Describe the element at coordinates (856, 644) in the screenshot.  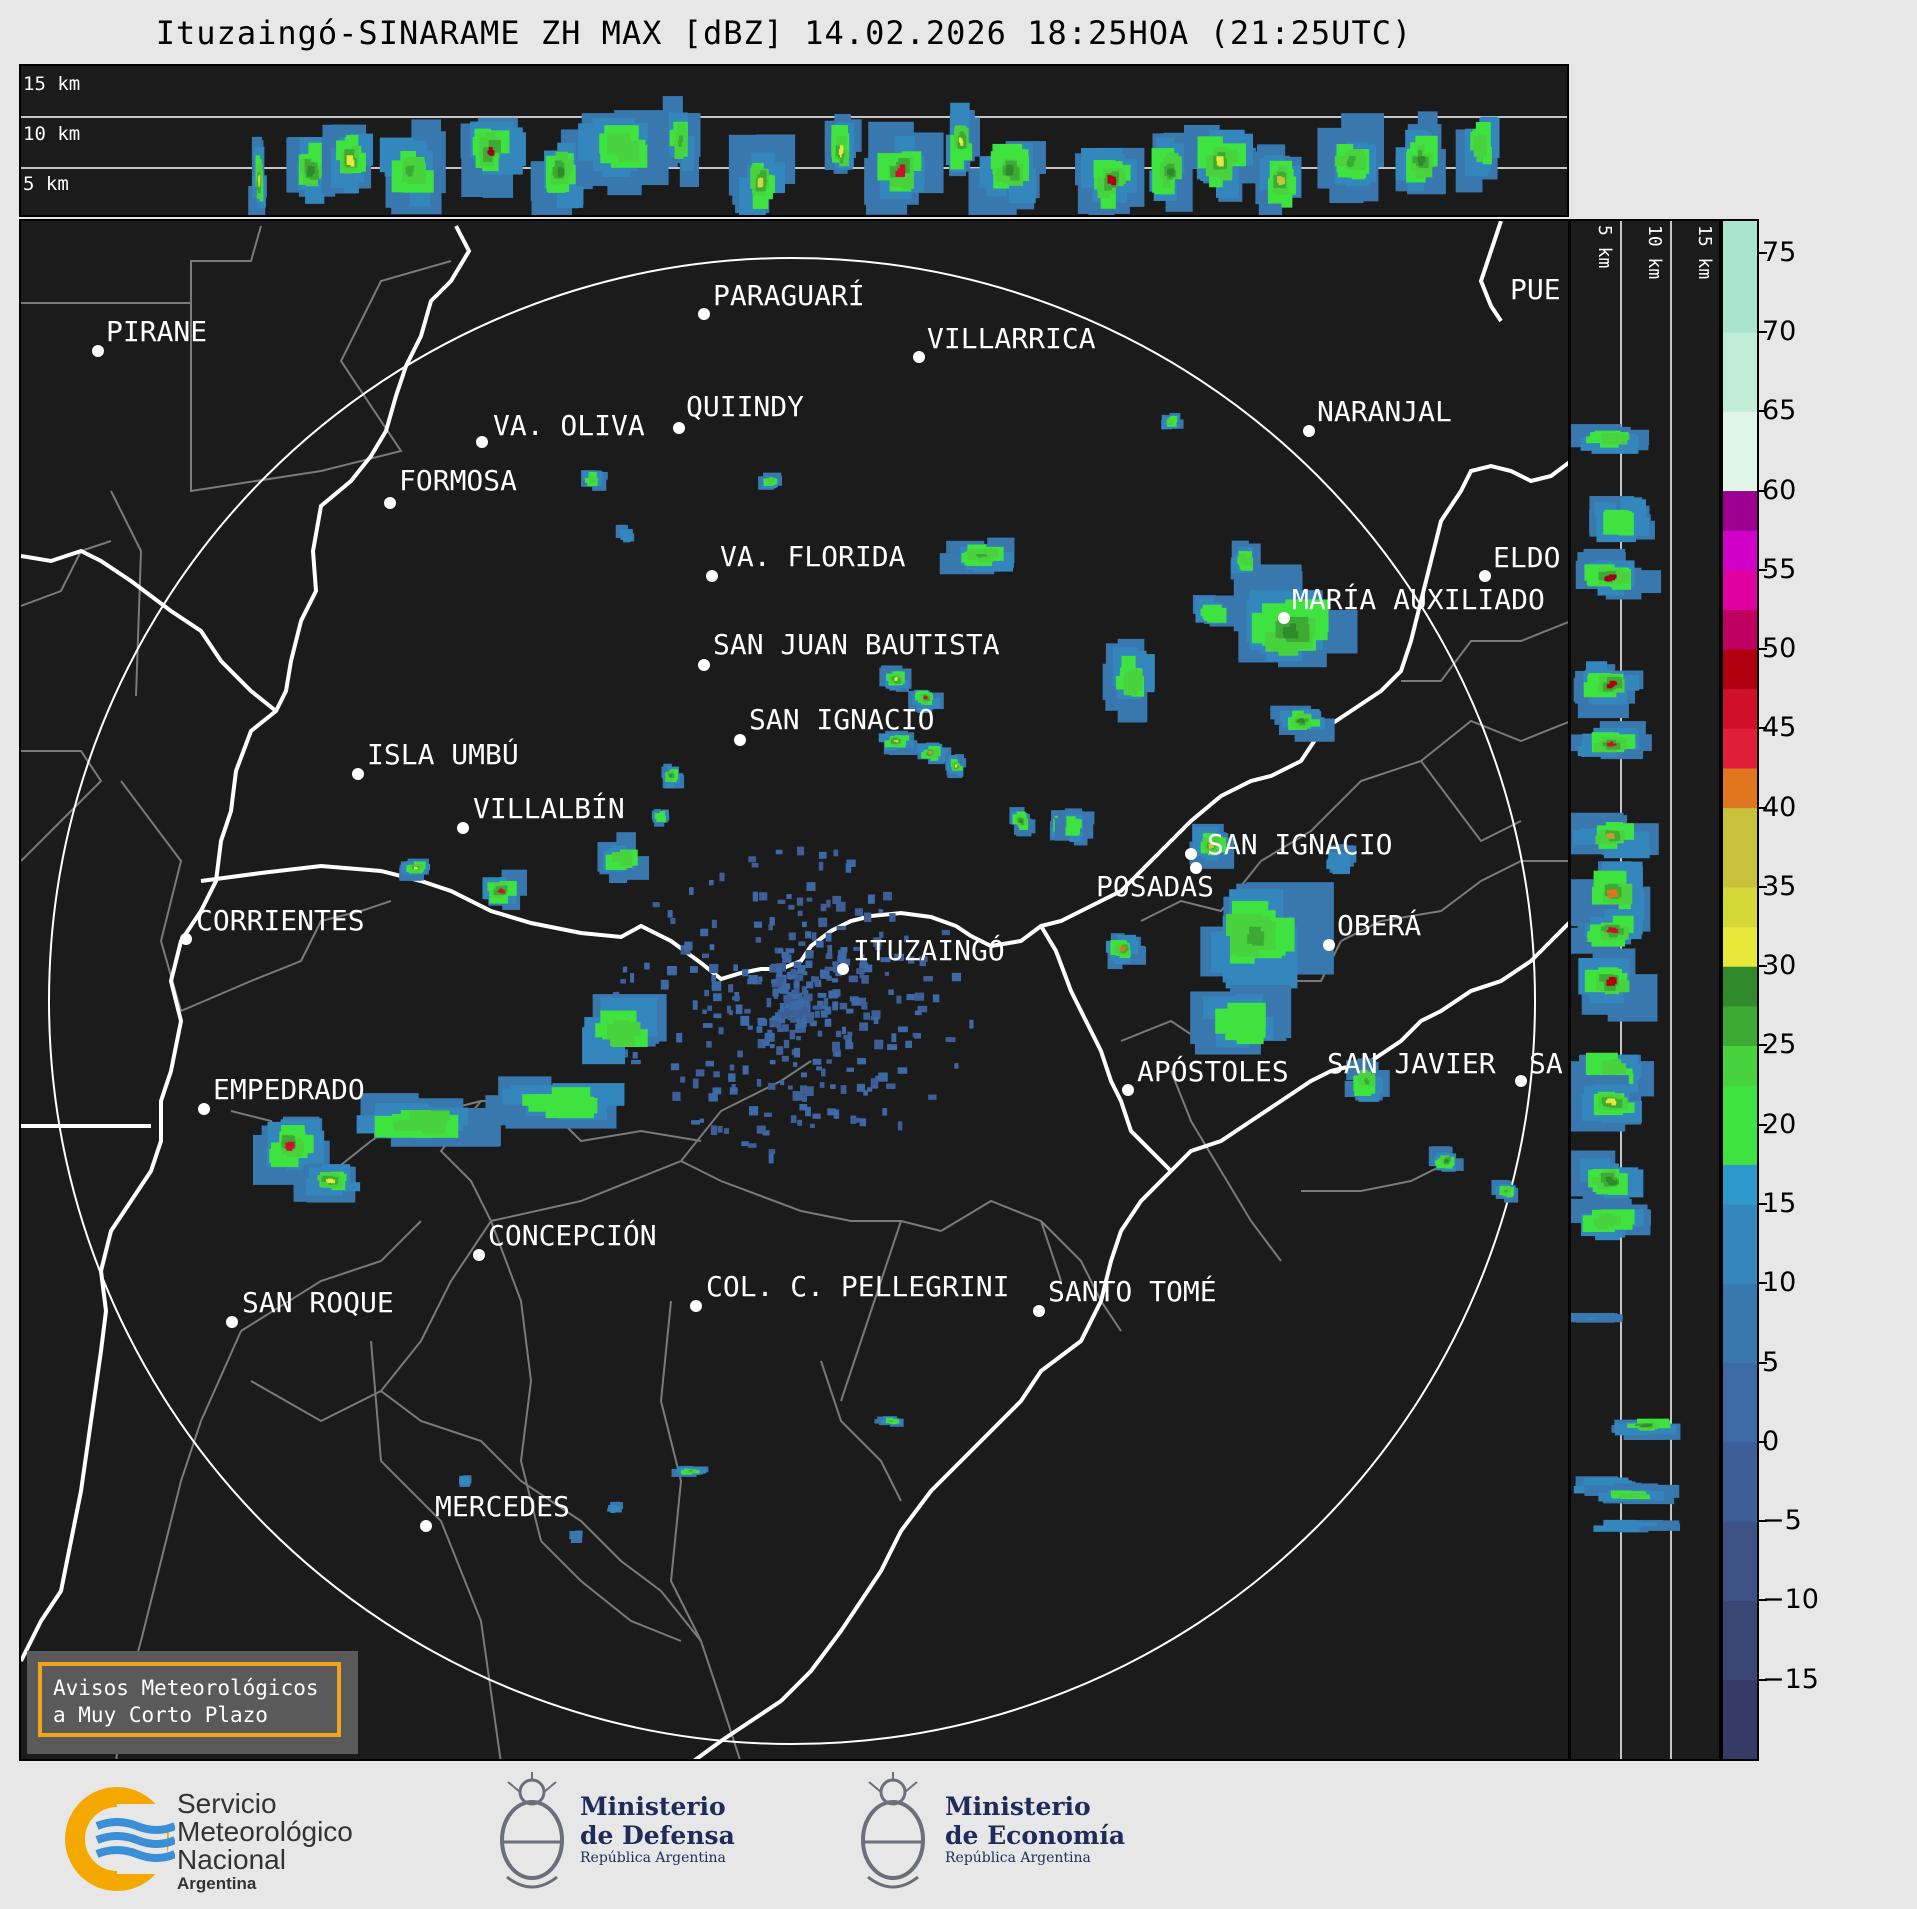
I see `svg-text: SAN JUAN BAUTISTA` at that location.